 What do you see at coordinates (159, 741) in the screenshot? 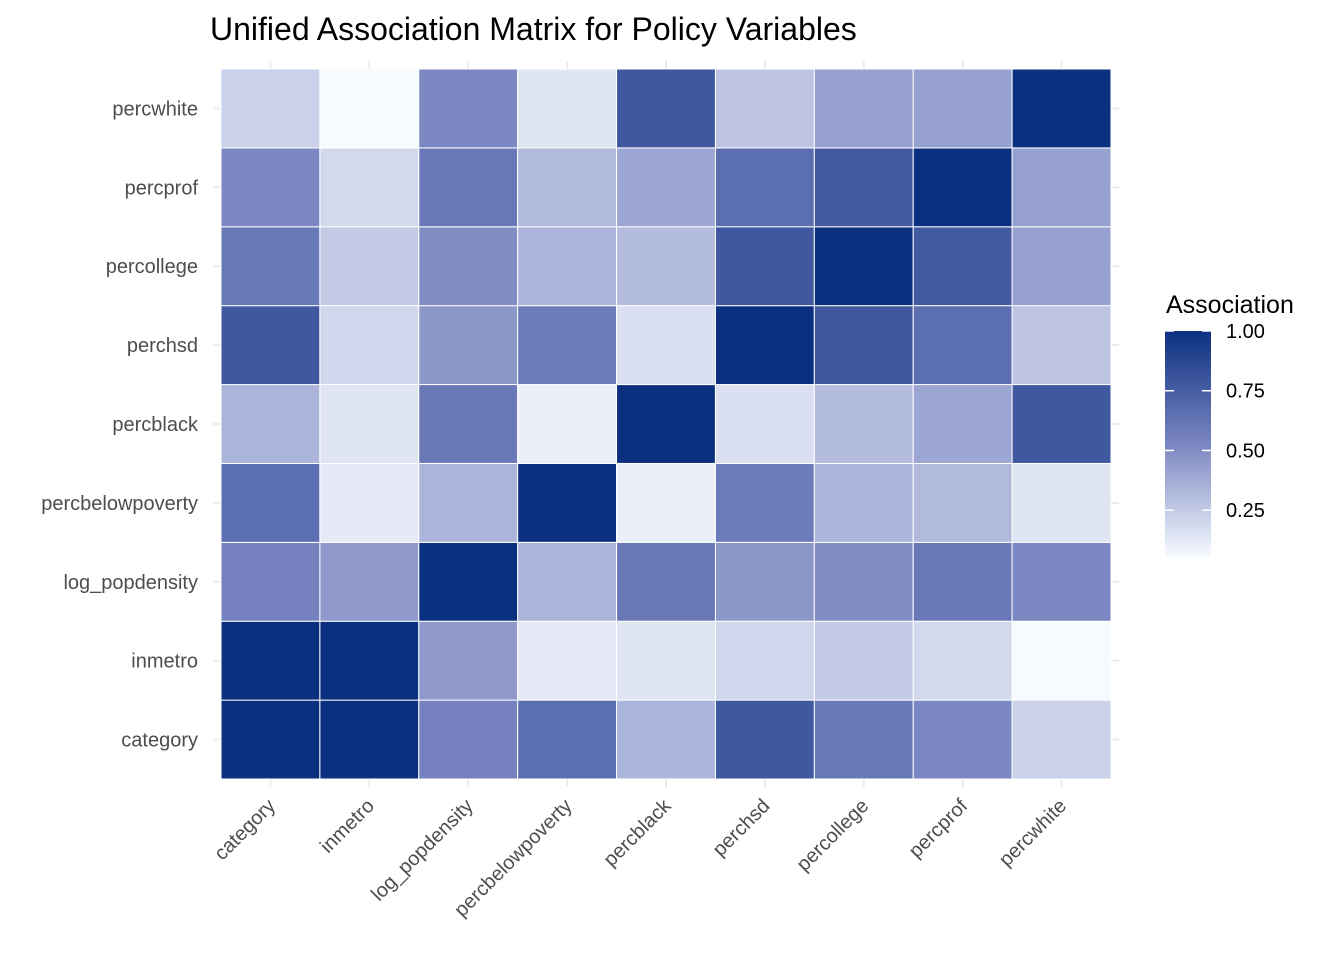
I see `y-tick-label: category` at bounding box center [159, 741].